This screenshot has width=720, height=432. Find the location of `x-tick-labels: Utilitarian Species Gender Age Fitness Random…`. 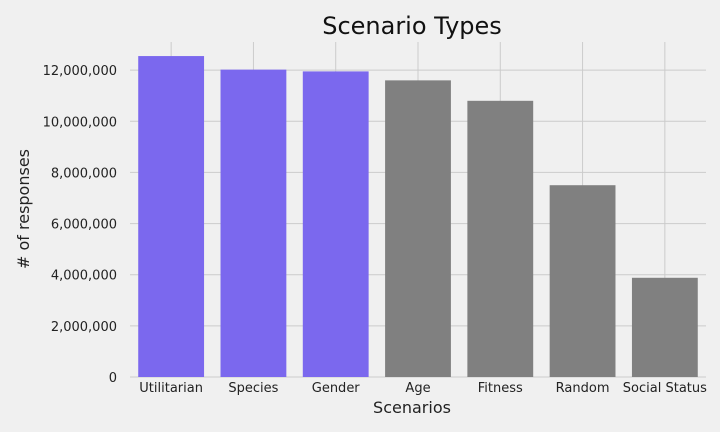

x-tick-labels: Utilitarian Species Gender Age Fitness Random… is located at coordinates (423, 388).